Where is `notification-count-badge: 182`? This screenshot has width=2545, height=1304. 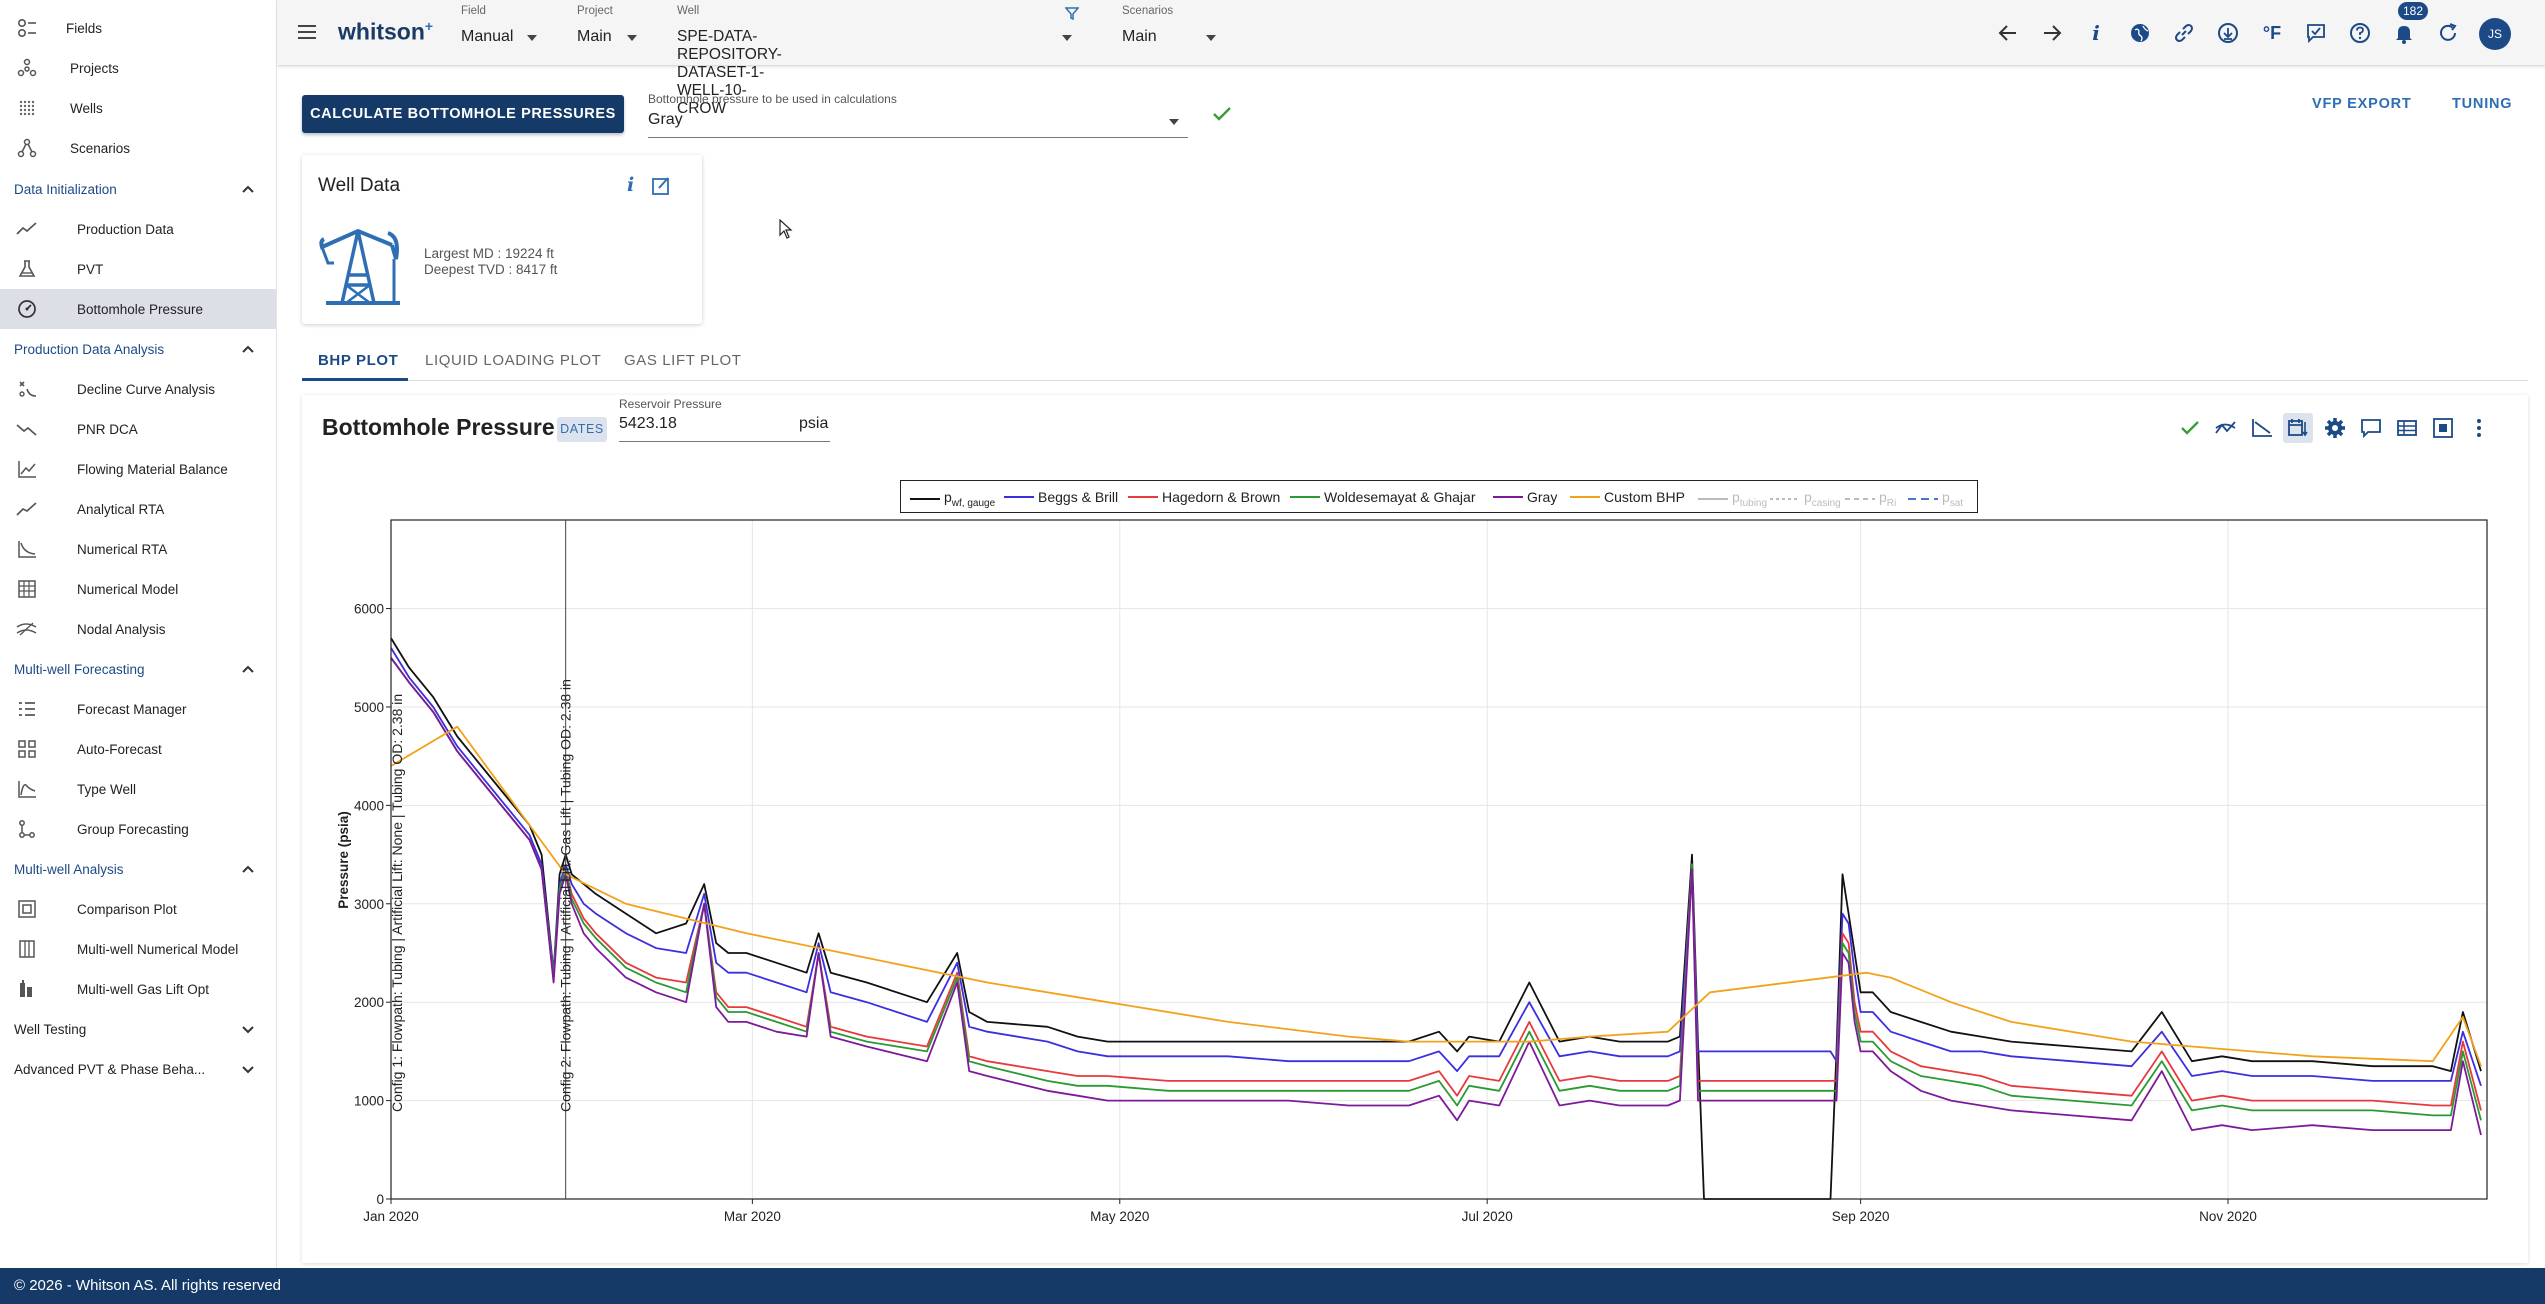 notification-count-badge: 182 is located at coordinates (2413, 11).